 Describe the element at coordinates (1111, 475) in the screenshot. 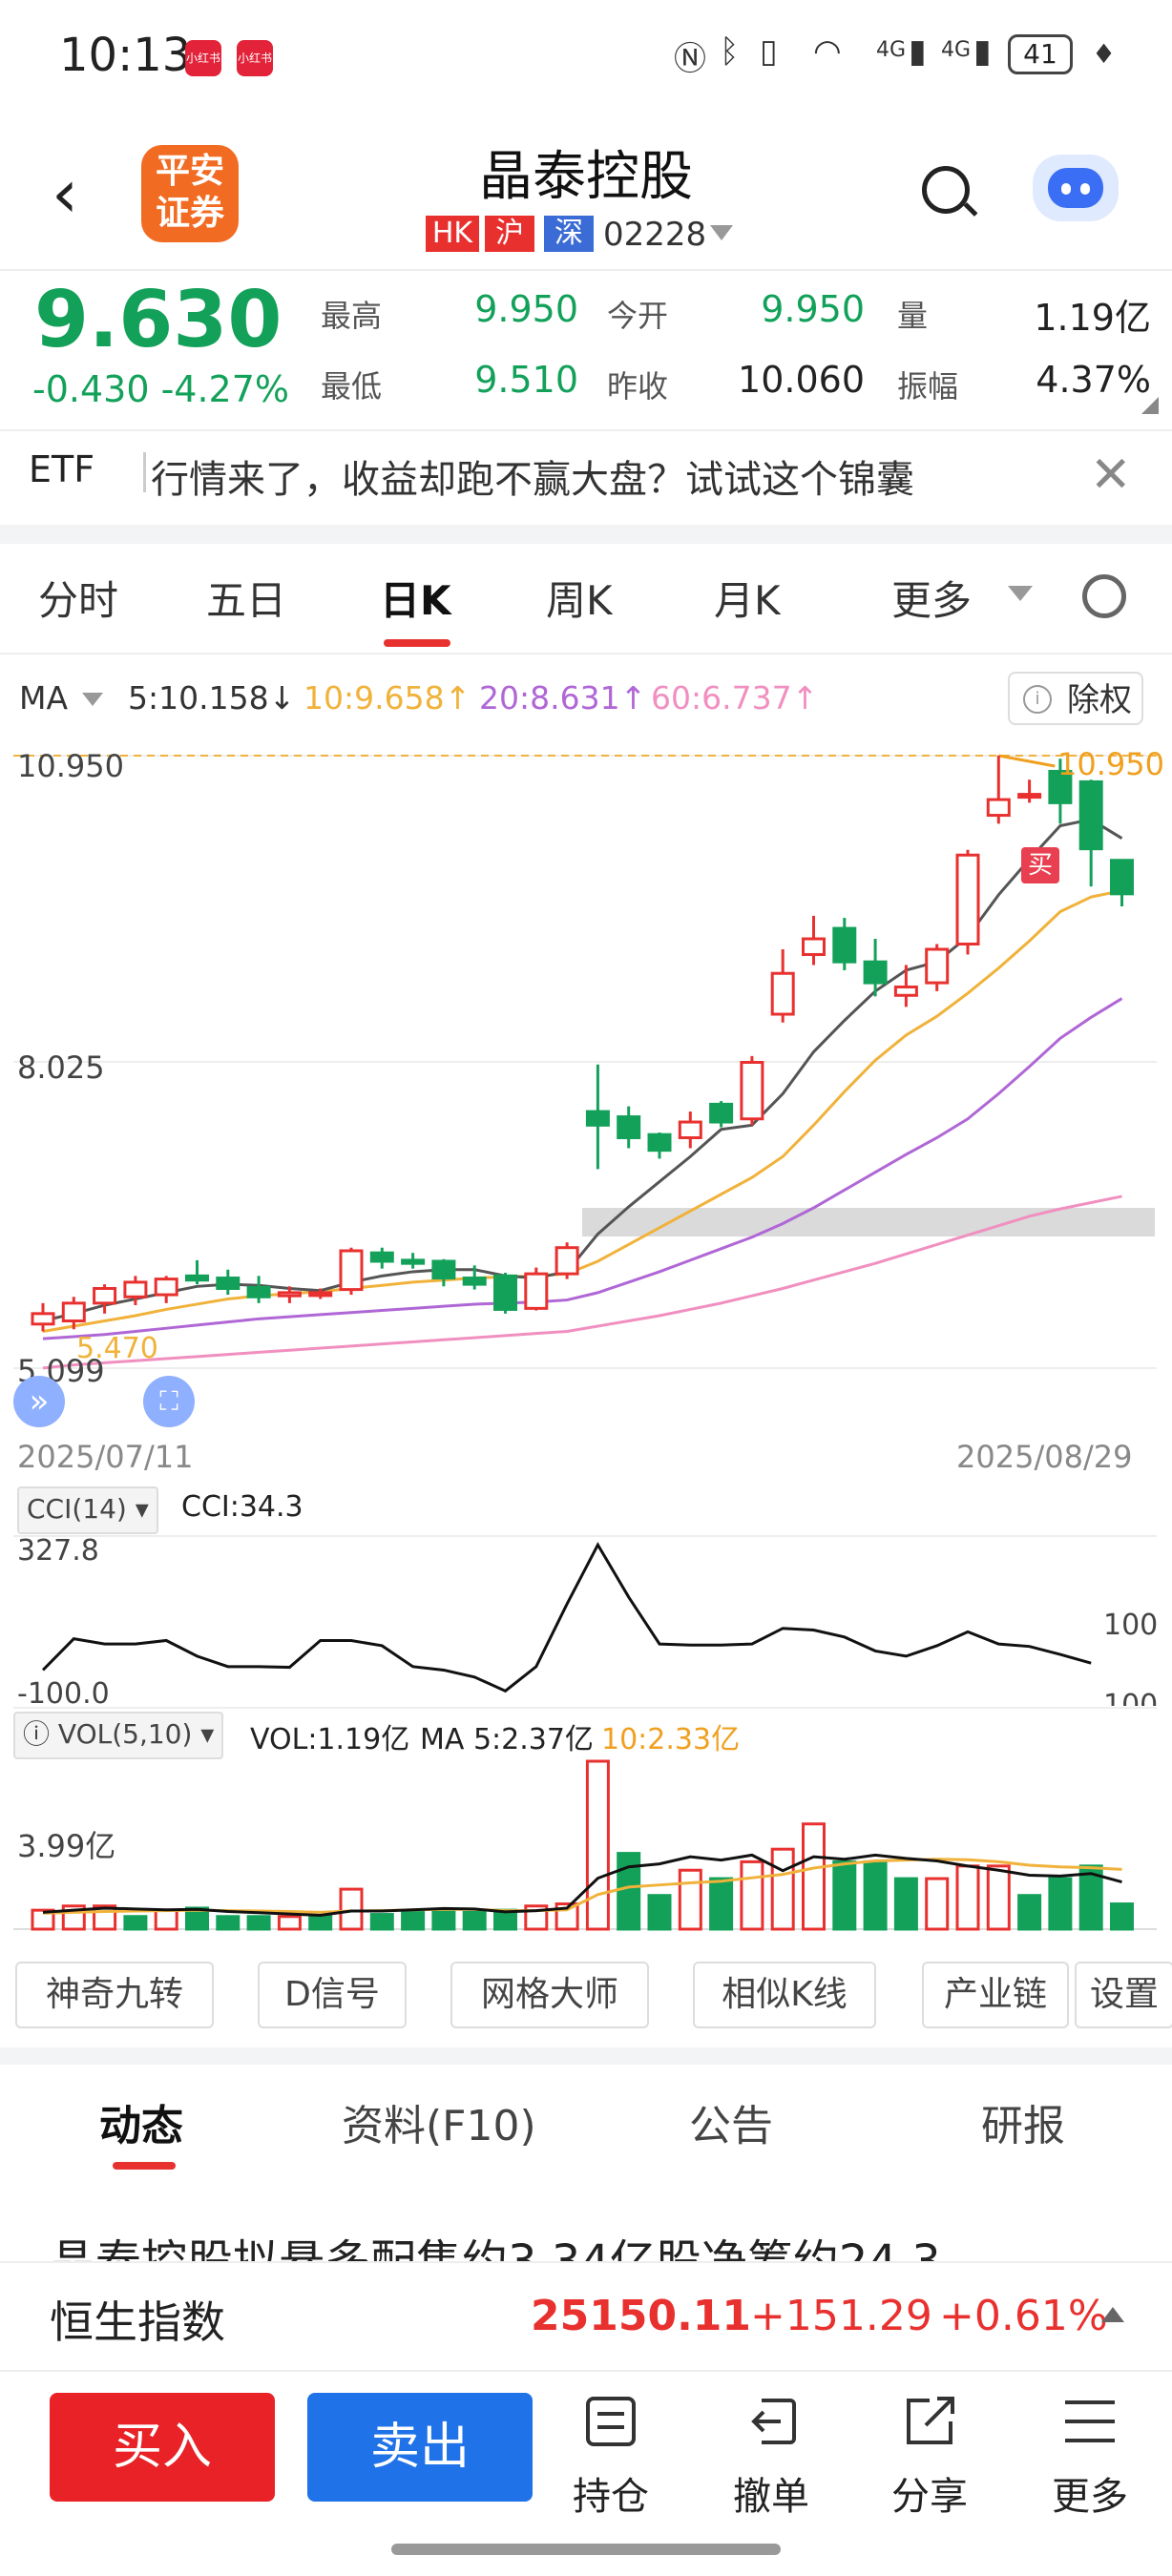

I see `close-icon: ✕` at that location.